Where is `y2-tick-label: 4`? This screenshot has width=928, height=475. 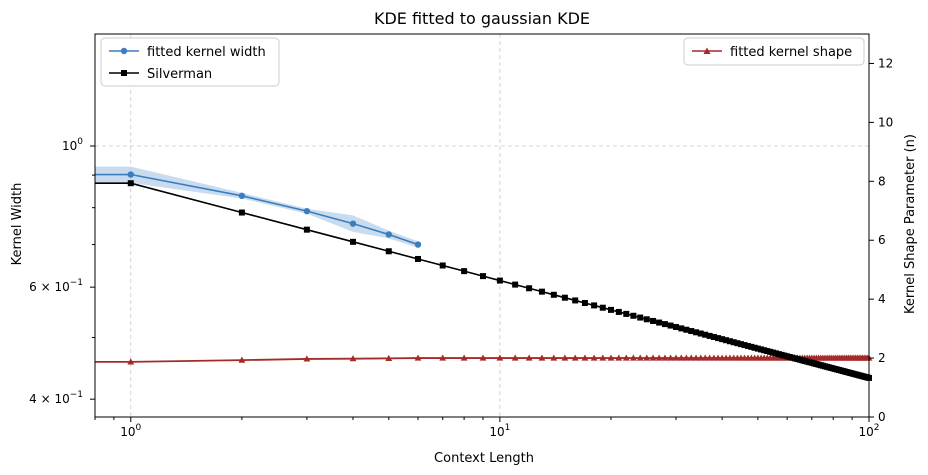 y2-tick-label: 4 is located at coordinates (882, 299).